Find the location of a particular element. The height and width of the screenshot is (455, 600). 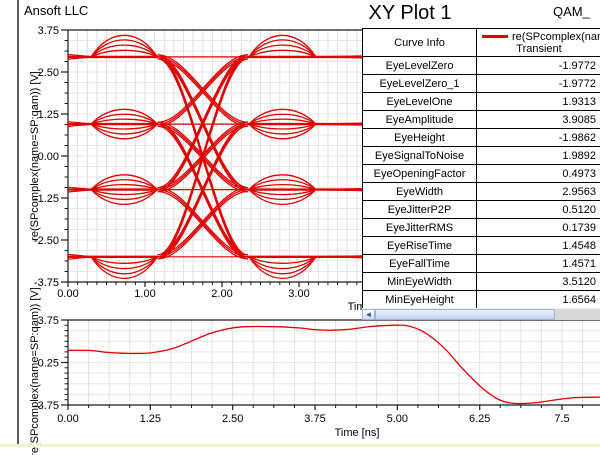

table-row: EyeLevelZero_1 -1.9772 is located at coordinates (481, 83).